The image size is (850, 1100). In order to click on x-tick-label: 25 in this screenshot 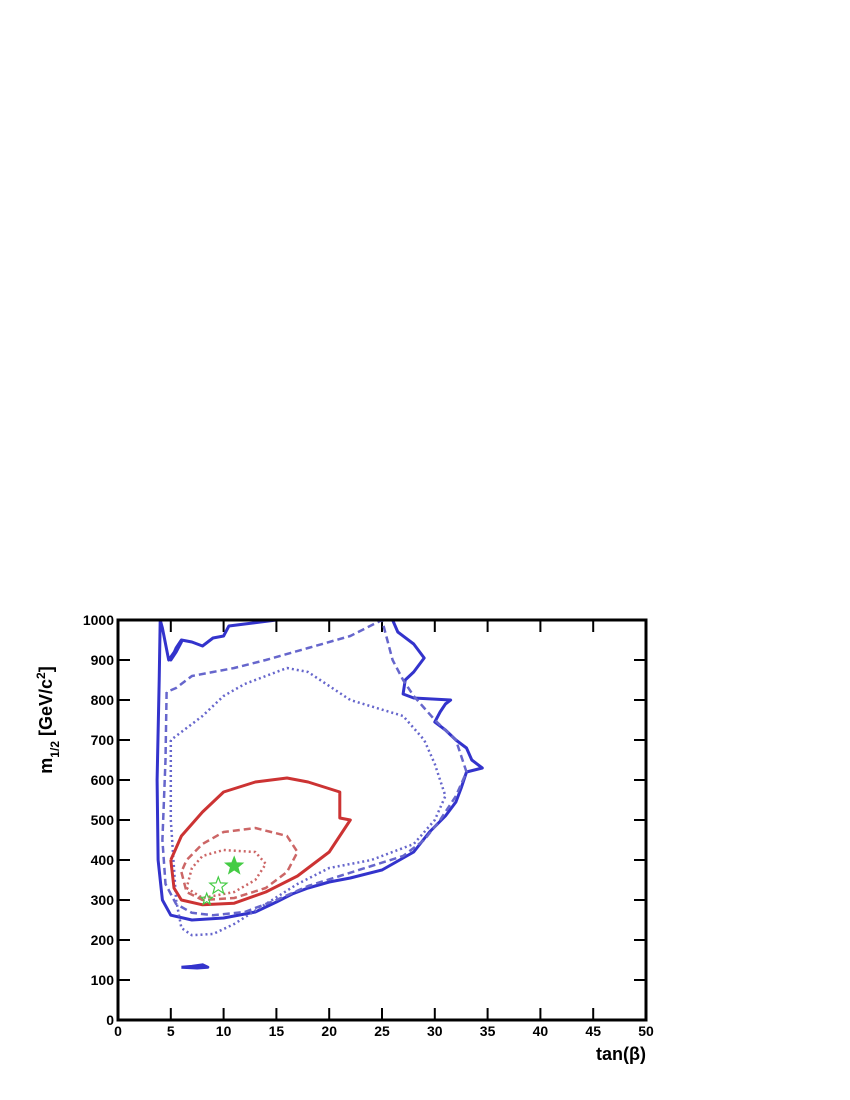, I will do `click(382, 1031)`.